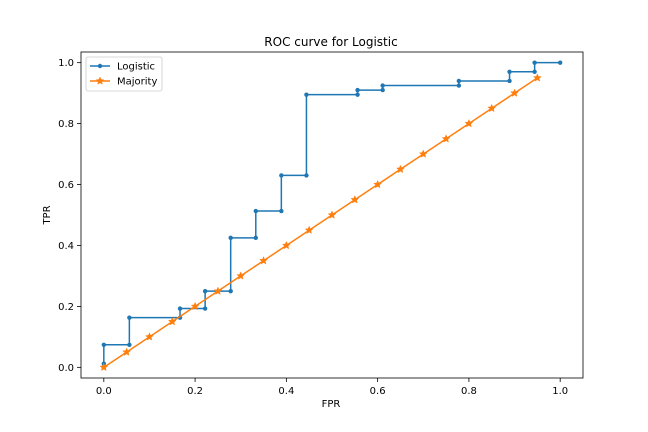 The image size is (648, 432). I want to click on y-axis-ticks: 0.0 0.2 0.4 0.6 0.8 1.0, so click(69, 216).